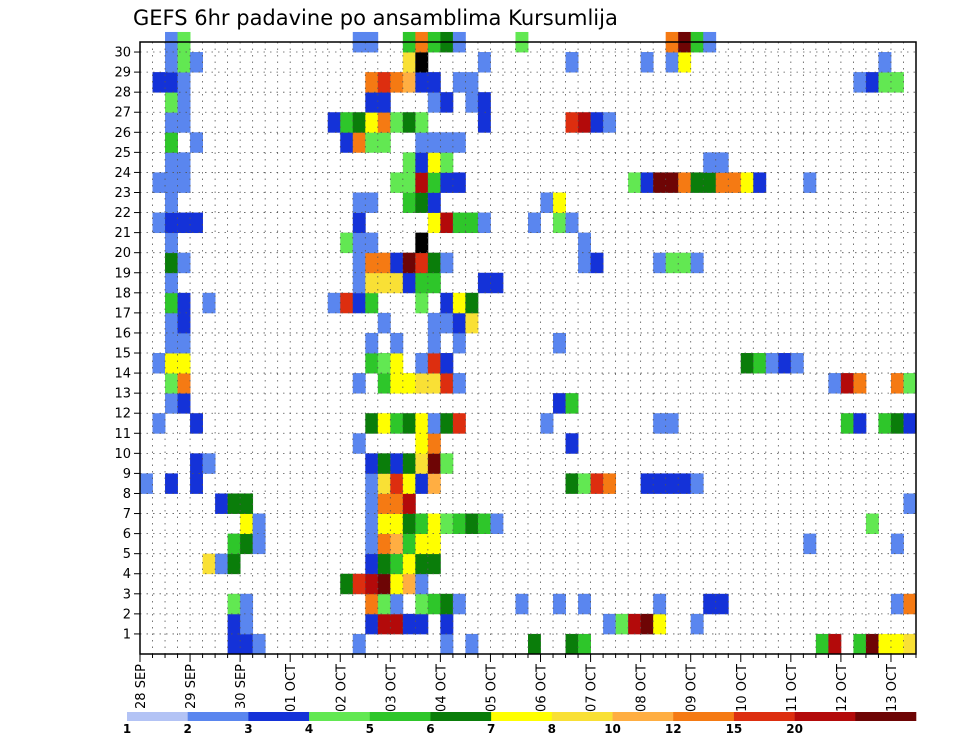  I want to click on x-tick-label: 07 OCT, so click(592, 688).